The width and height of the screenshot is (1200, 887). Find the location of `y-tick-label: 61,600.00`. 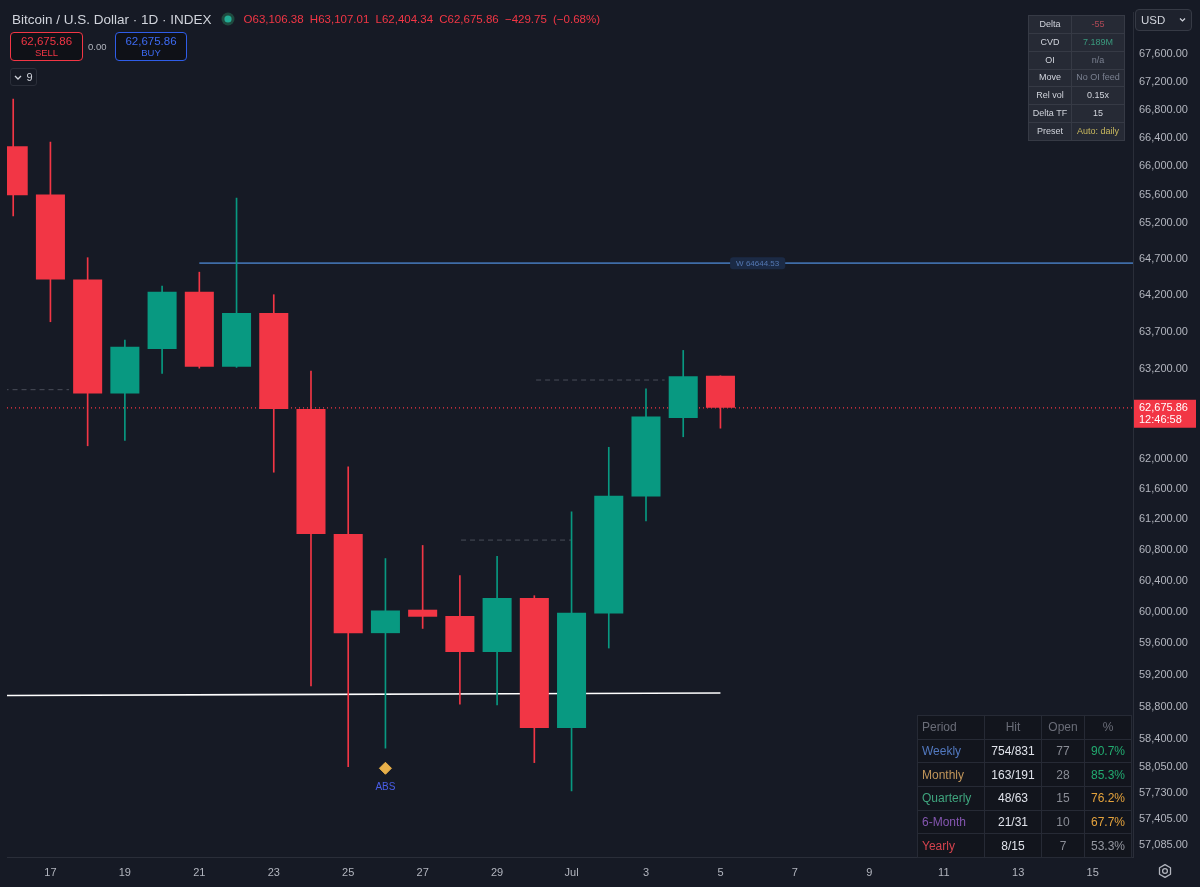

y-tick-label: 61,600.00 is located at coordinates (1163, 487).